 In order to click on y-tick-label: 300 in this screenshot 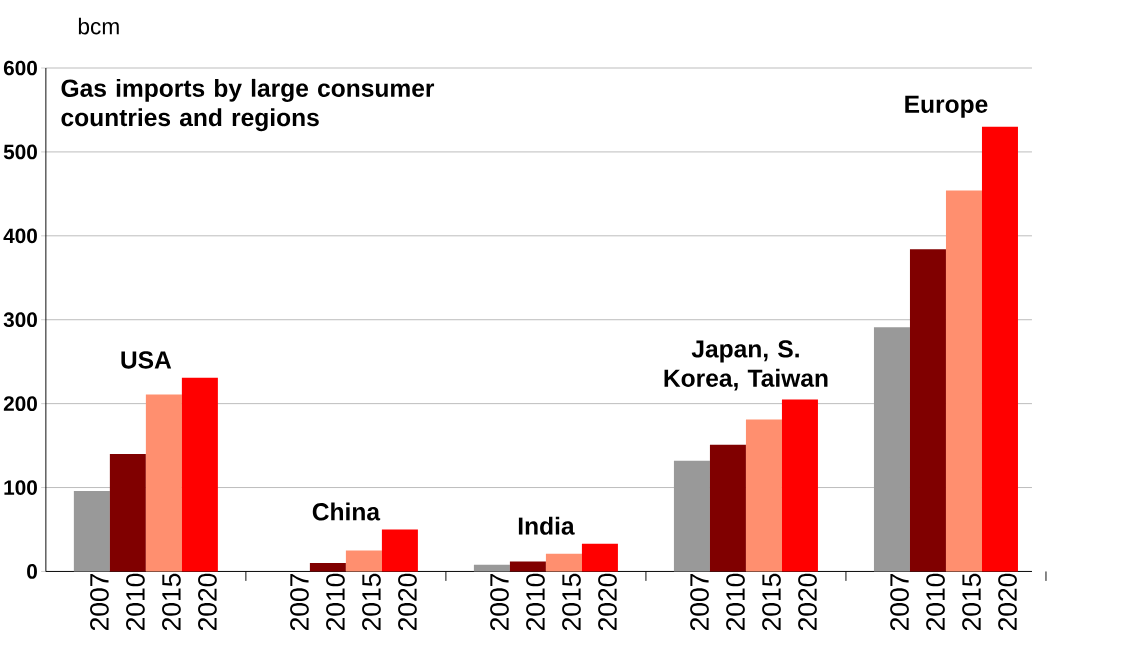, I will do `click(20, 320)`.